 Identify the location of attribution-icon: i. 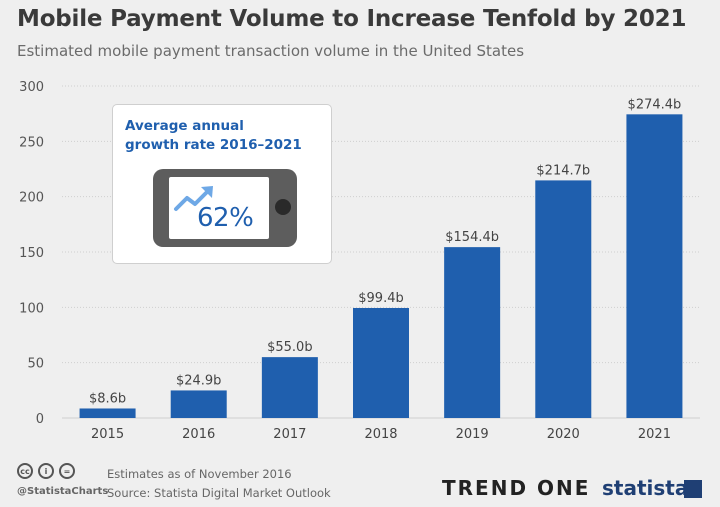
(46, 471).